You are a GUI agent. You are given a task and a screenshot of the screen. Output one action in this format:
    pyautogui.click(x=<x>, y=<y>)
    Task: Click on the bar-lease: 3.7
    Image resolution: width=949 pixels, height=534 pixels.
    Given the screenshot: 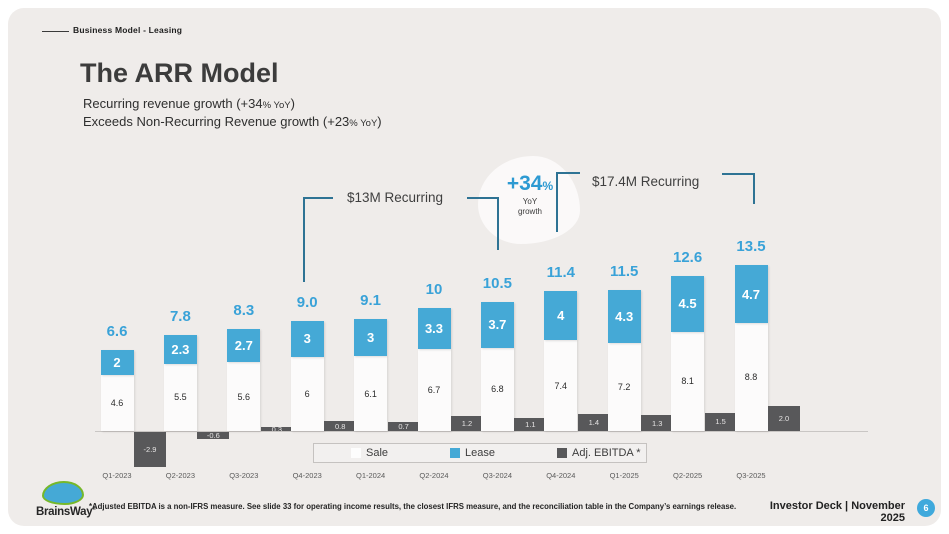 What is the action you would take?
    pyautogui.click(x=497, y=325)
    